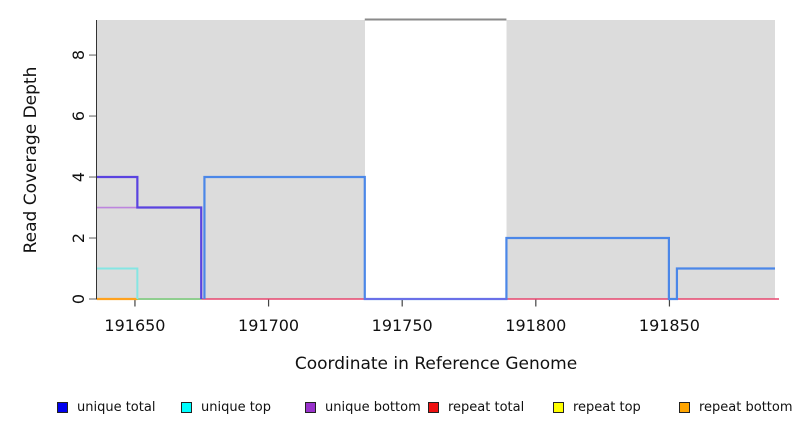  What do you see at coordinates (118, 283) in the screenshot?
I see `series-unique-top` at bounding box center [118, 283].